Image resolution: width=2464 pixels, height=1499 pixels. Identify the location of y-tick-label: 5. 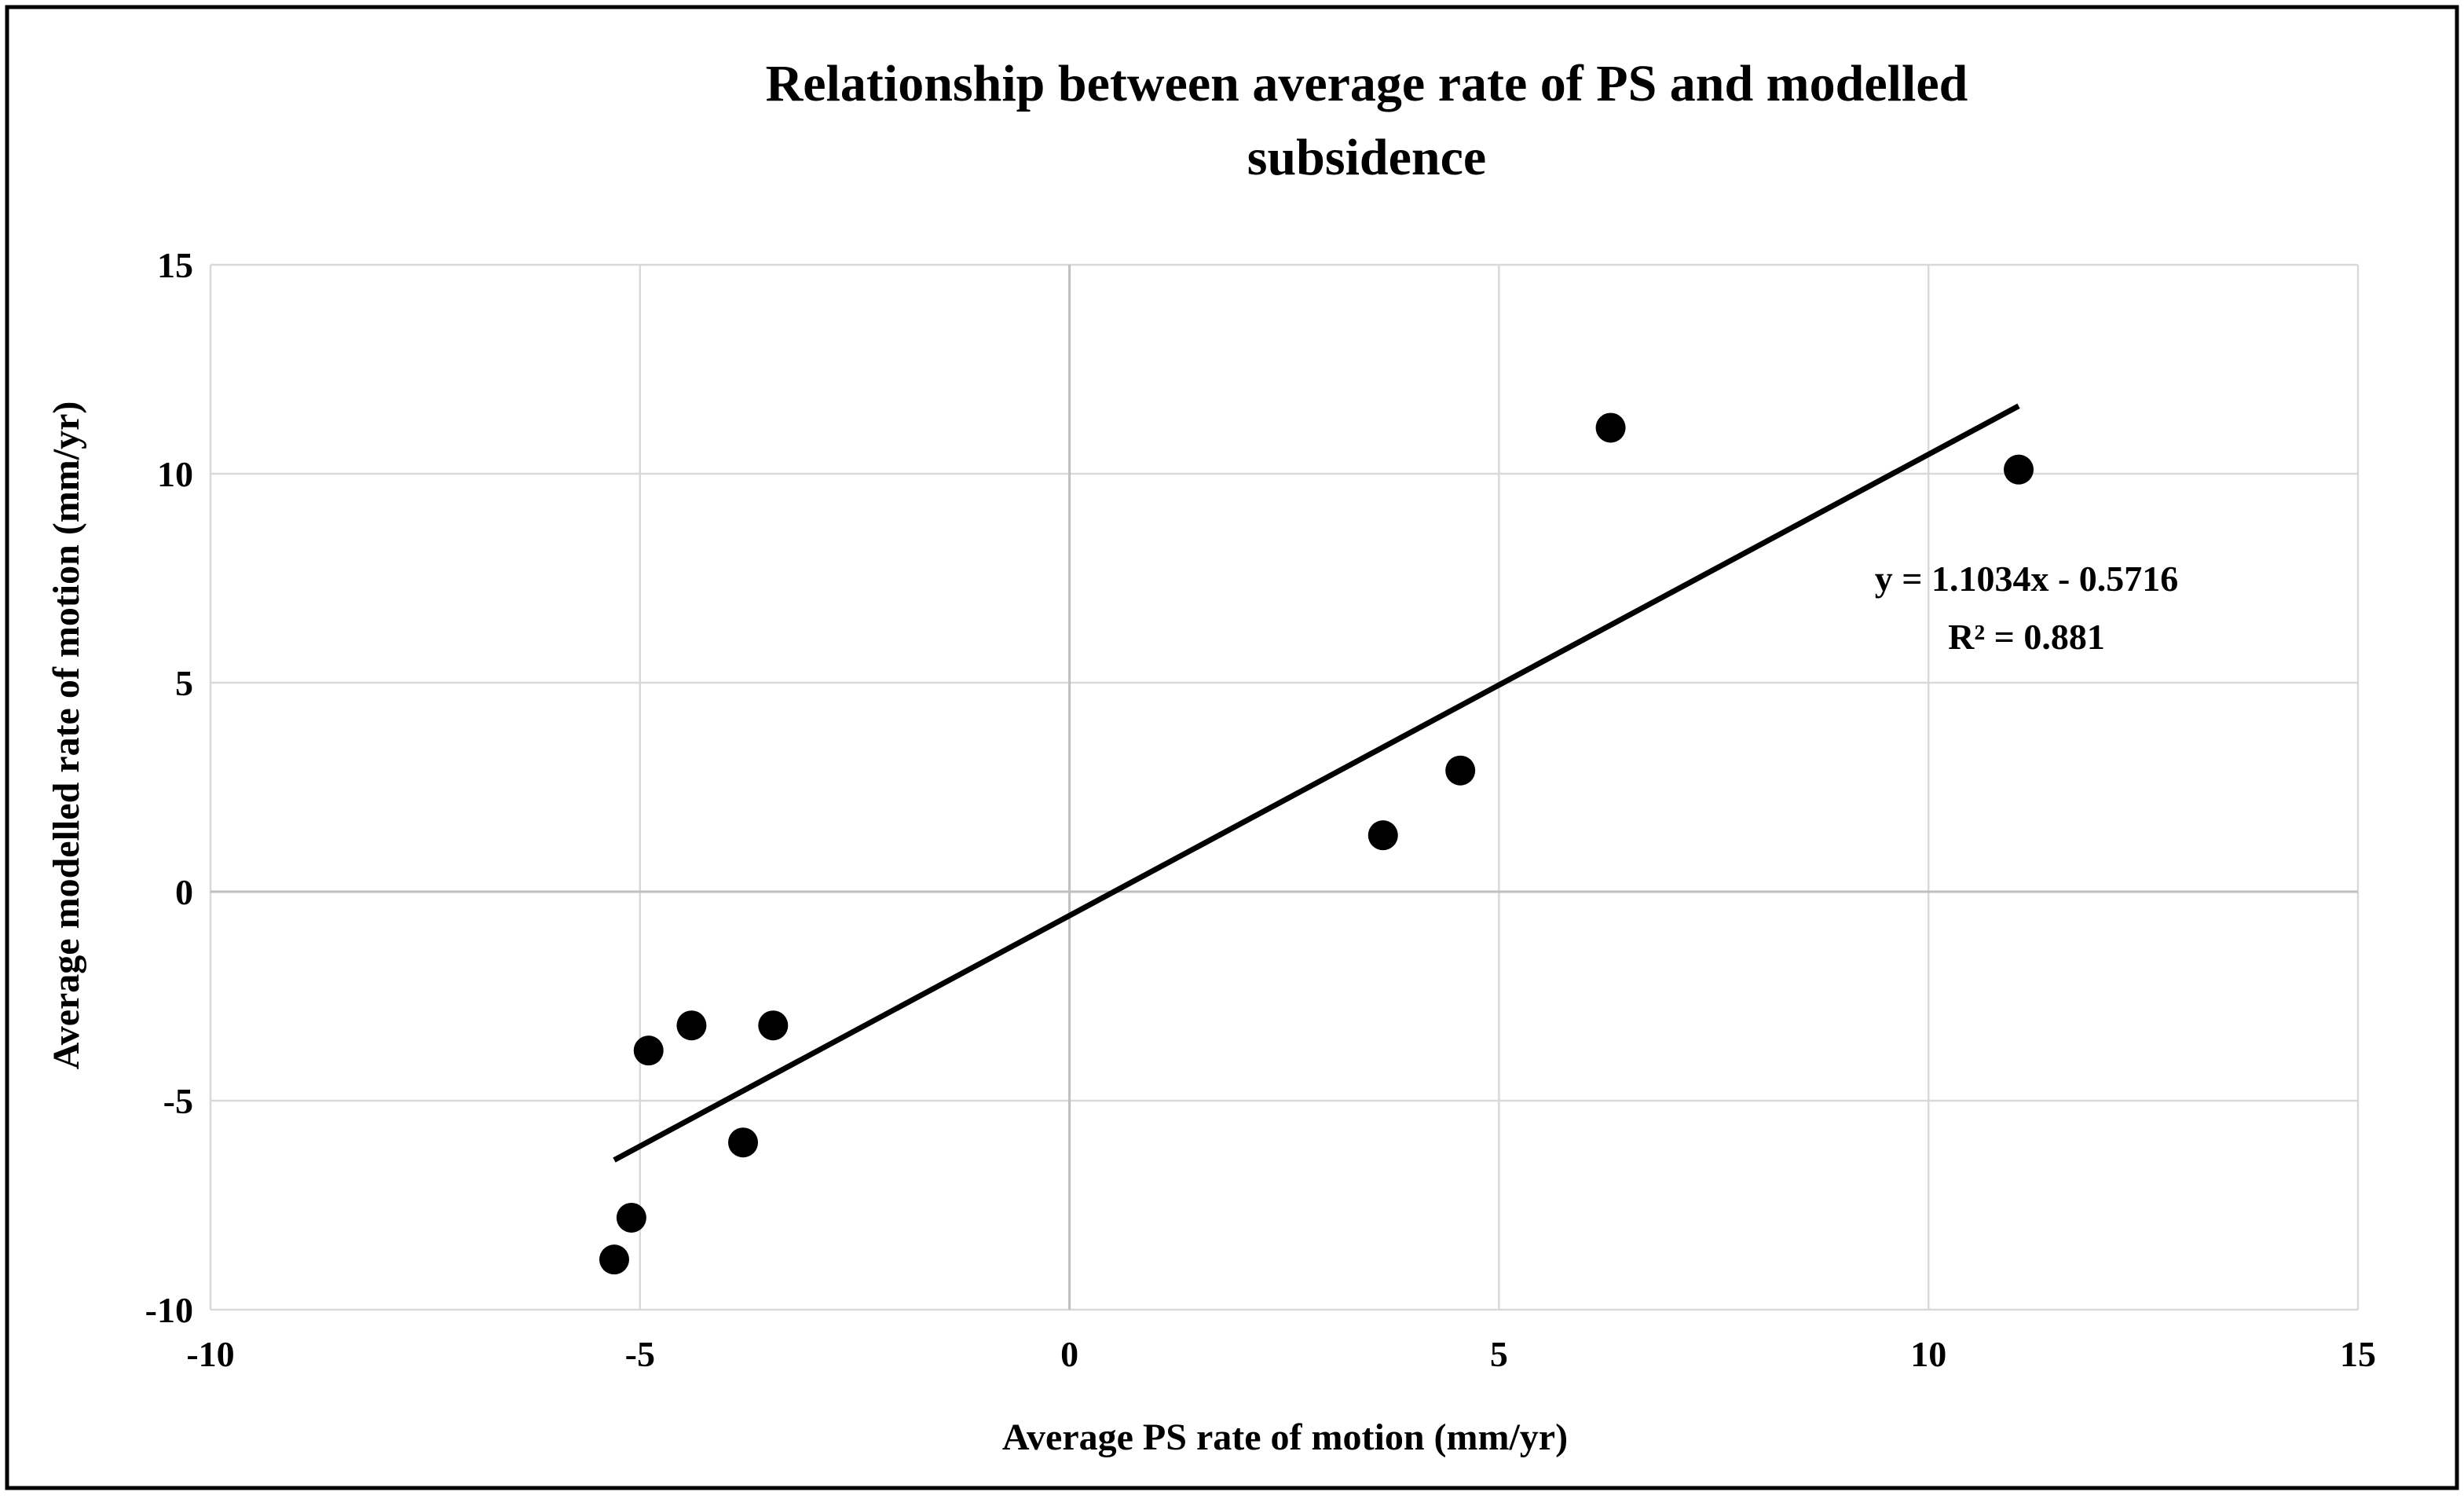
(184, 683).